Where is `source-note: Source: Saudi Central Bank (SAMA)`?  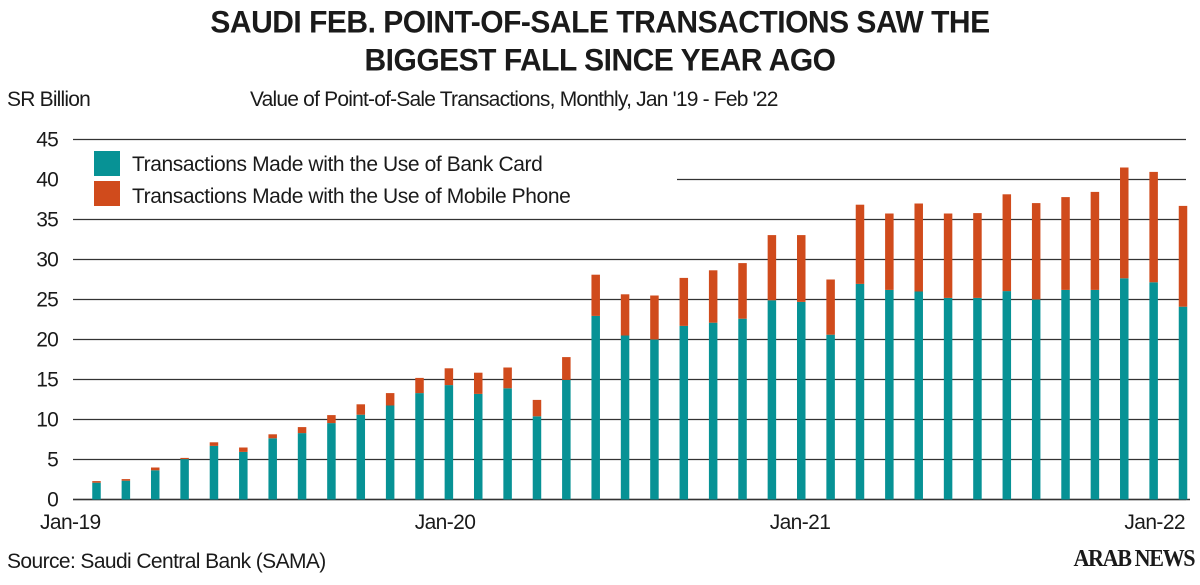 source-note: Source: Saudi Central Bank (SAMA) is located at coordinates (166, 561).